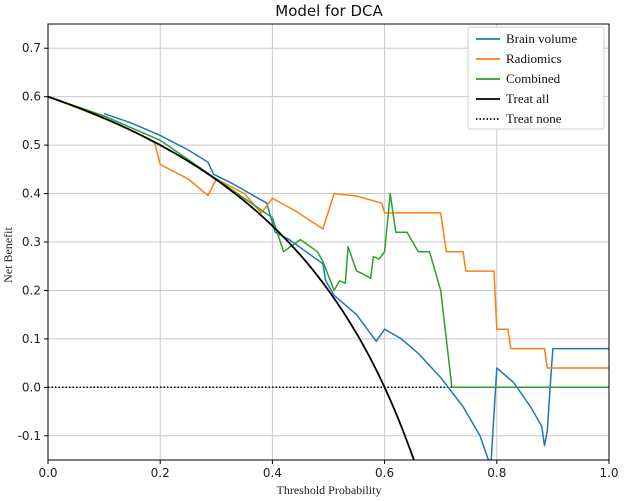 The height and width of the screenshot is (501, 624). I want to click on y-tick-label: 0.5, so click(31, 145).